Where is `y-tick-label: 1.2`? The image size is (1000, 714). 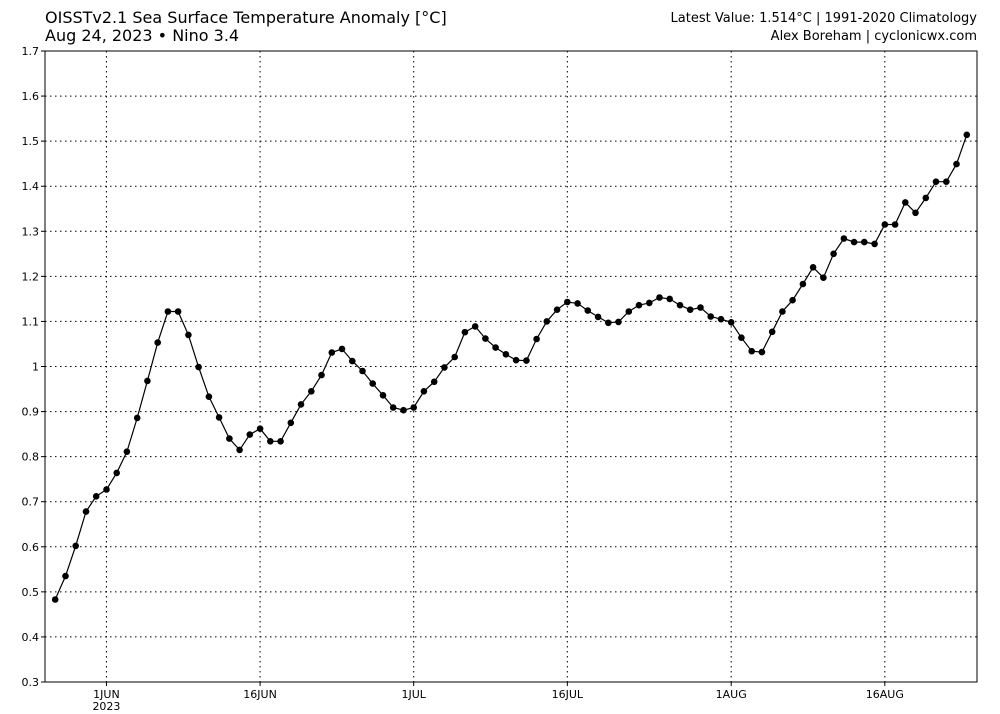
y-tick-label: 1.2 is located at coordinates (31, 276).